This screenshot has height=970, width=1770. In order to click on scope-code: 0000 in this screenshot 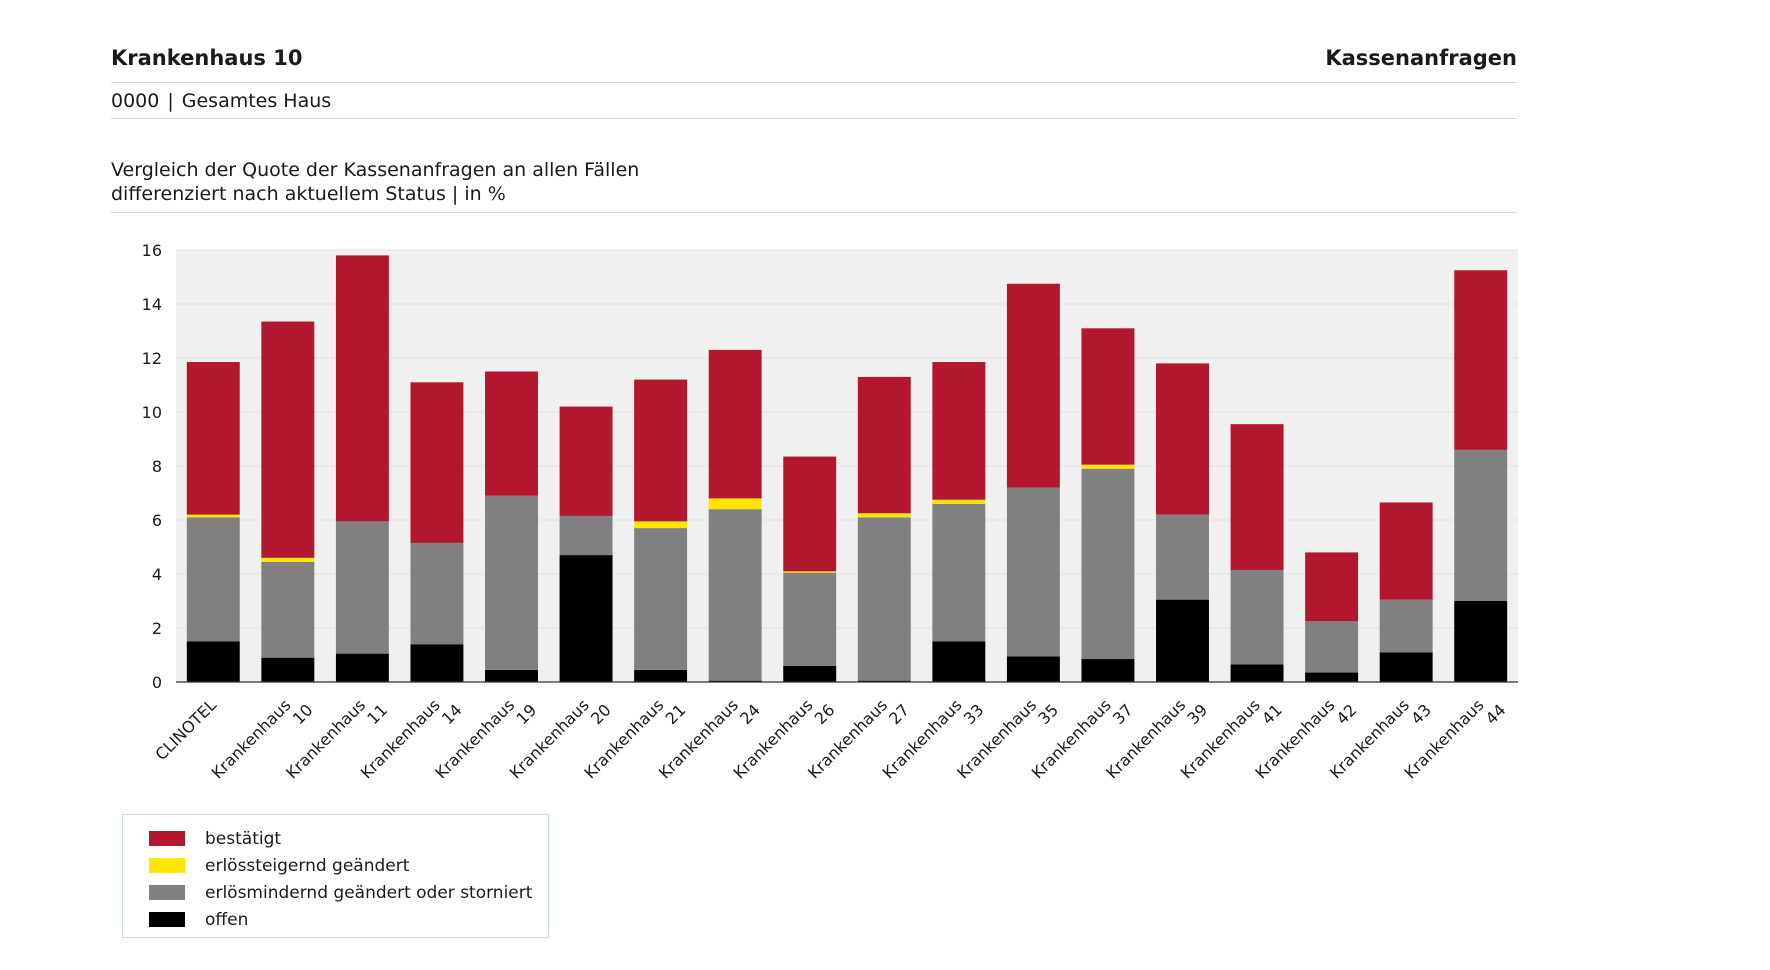, I will do `click(135, 101)`.